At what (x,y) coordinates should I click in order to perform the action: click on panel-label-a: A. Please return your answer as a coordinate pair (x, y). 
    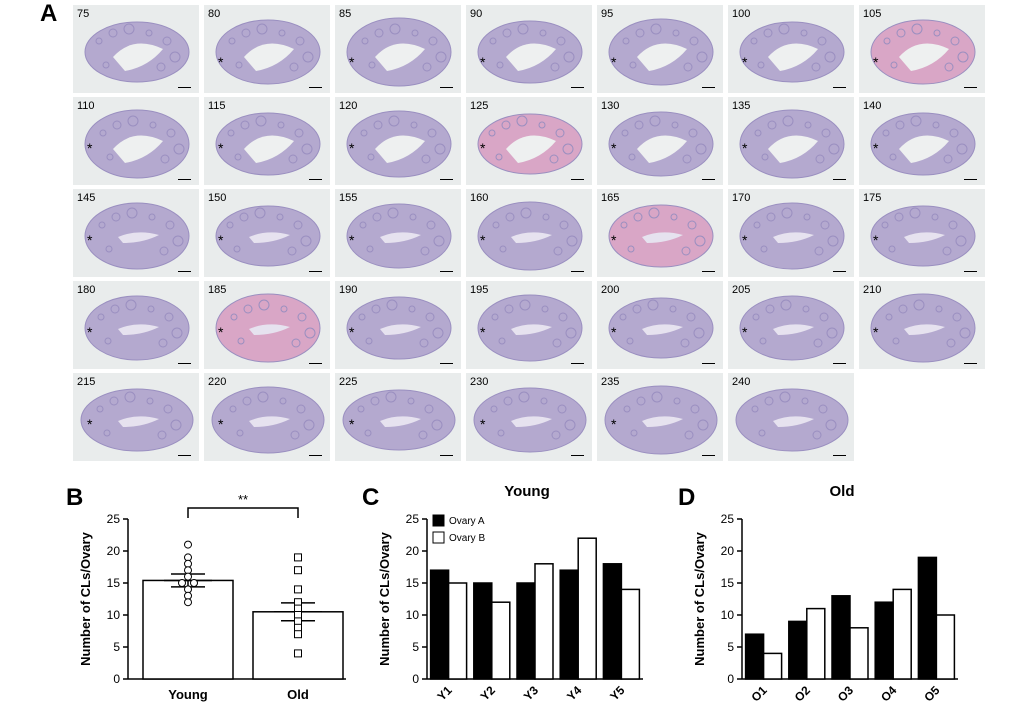
    Looking at the image, I should click on (49, 13).